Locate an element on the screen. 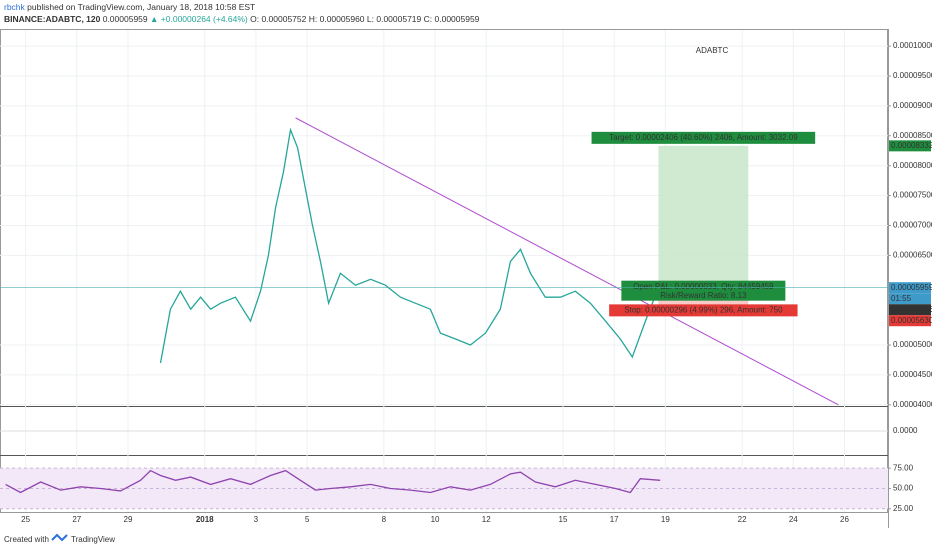 This screenshot has width=932, height=550. x-tick-label: 3 is located at coordinates (256, 519).